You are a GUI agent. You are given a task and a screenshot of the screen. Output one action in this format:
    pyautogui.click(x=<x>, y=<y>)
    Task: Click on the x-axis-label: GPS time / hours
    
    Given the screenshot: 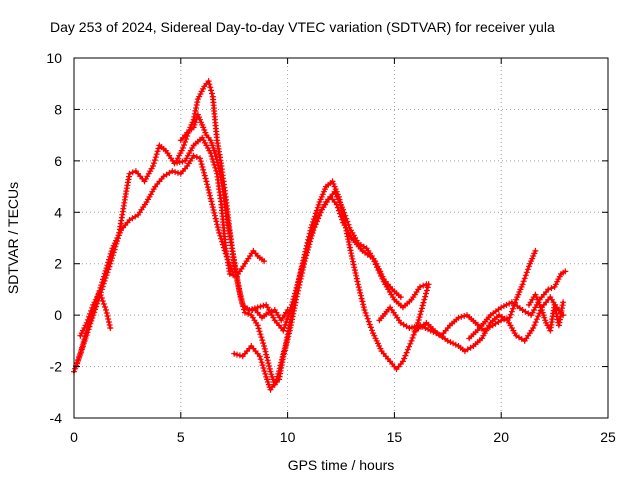 What is the action you would take?
    pyautogui.click(x=341, y=465)
    